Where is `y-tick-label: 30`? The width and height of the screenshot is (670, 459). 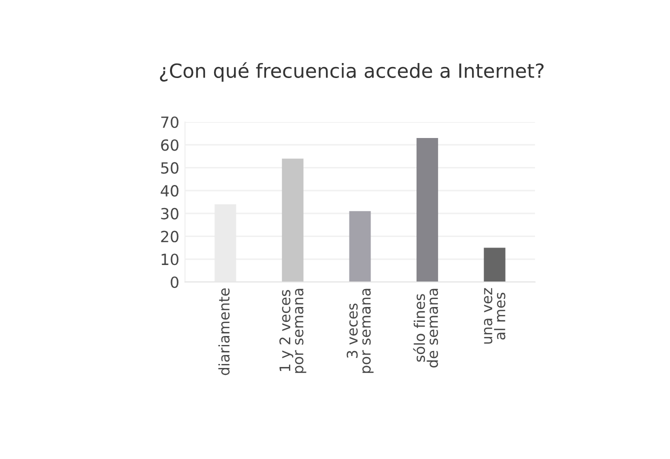
y-tick-label: 30 is located at coordinates (169, 214).